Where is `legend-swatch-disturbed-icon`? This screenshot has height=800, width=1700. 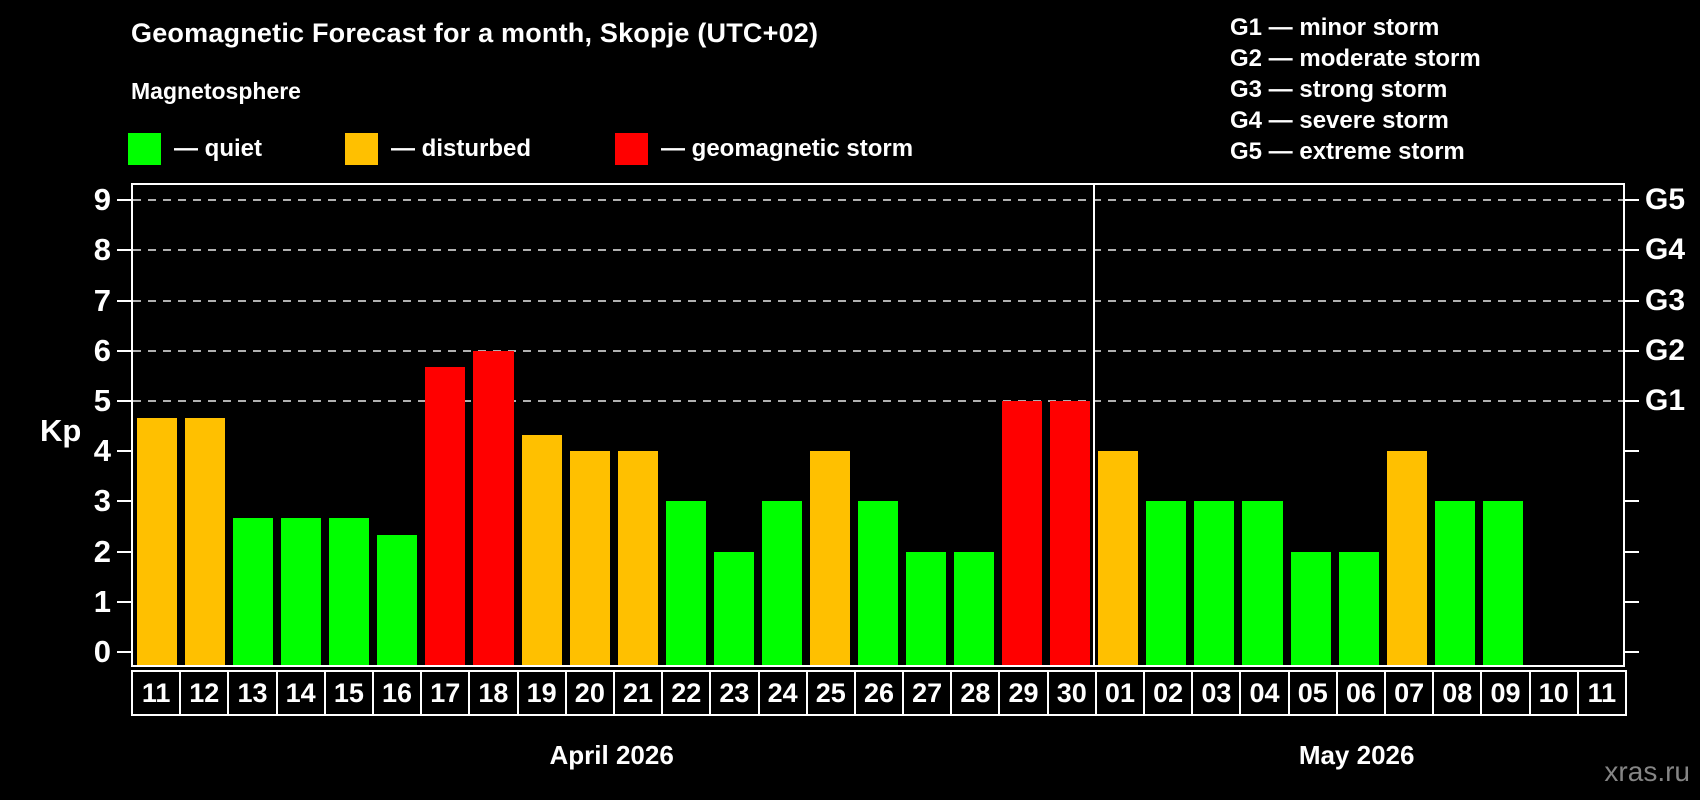 legend-swatch-disturbed-icon is located at coordinates (361, 149).